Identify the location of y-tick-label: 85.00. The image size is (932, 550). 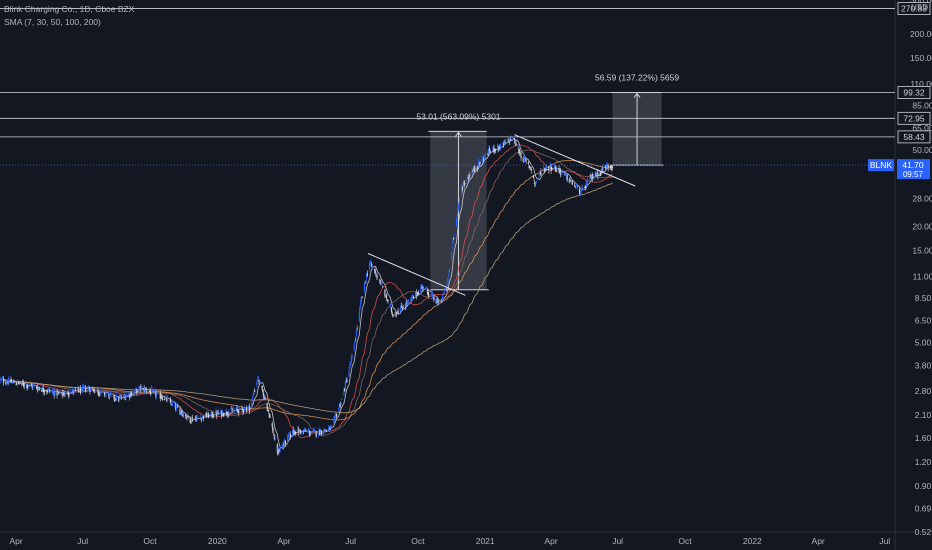
(922, 106).